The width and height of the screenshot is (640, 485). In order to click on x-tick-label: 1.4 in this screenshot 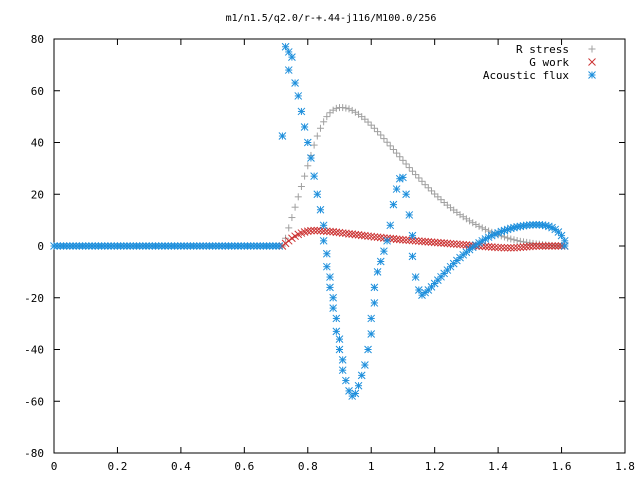, I will do `click(498, 466)`.